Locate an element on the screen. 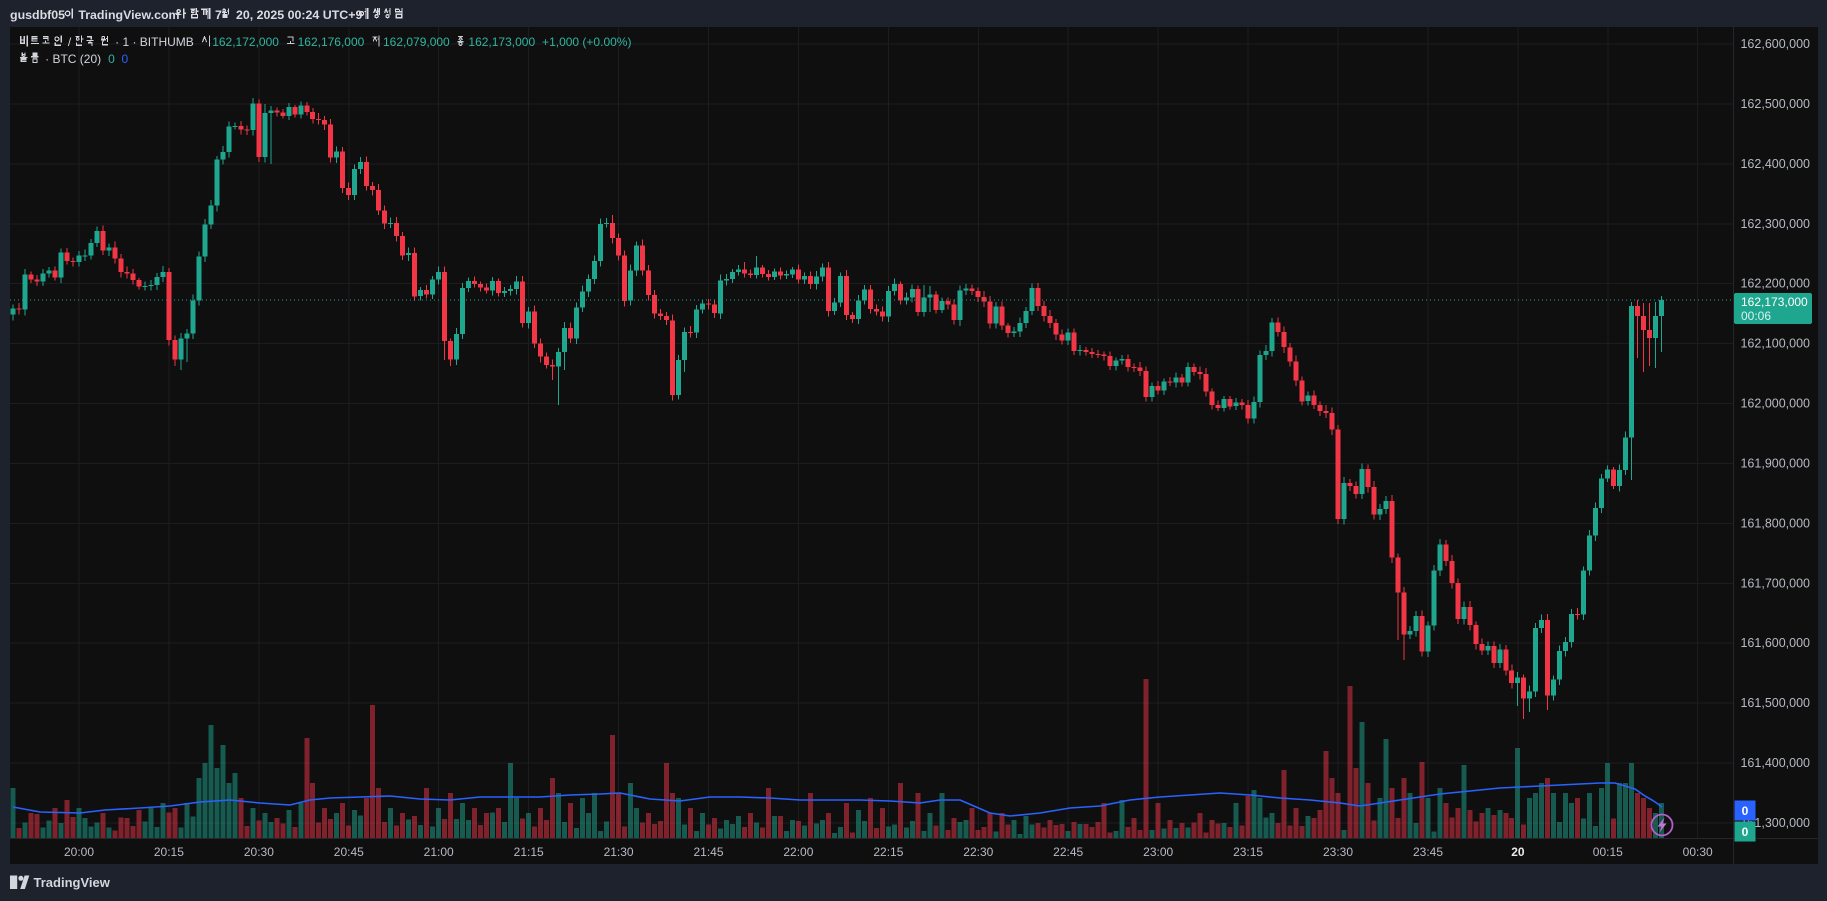 Image resolution: width=1827 pixels, height=901 pixels. svg-text: 22:00 is located at coordinates (798, 852).